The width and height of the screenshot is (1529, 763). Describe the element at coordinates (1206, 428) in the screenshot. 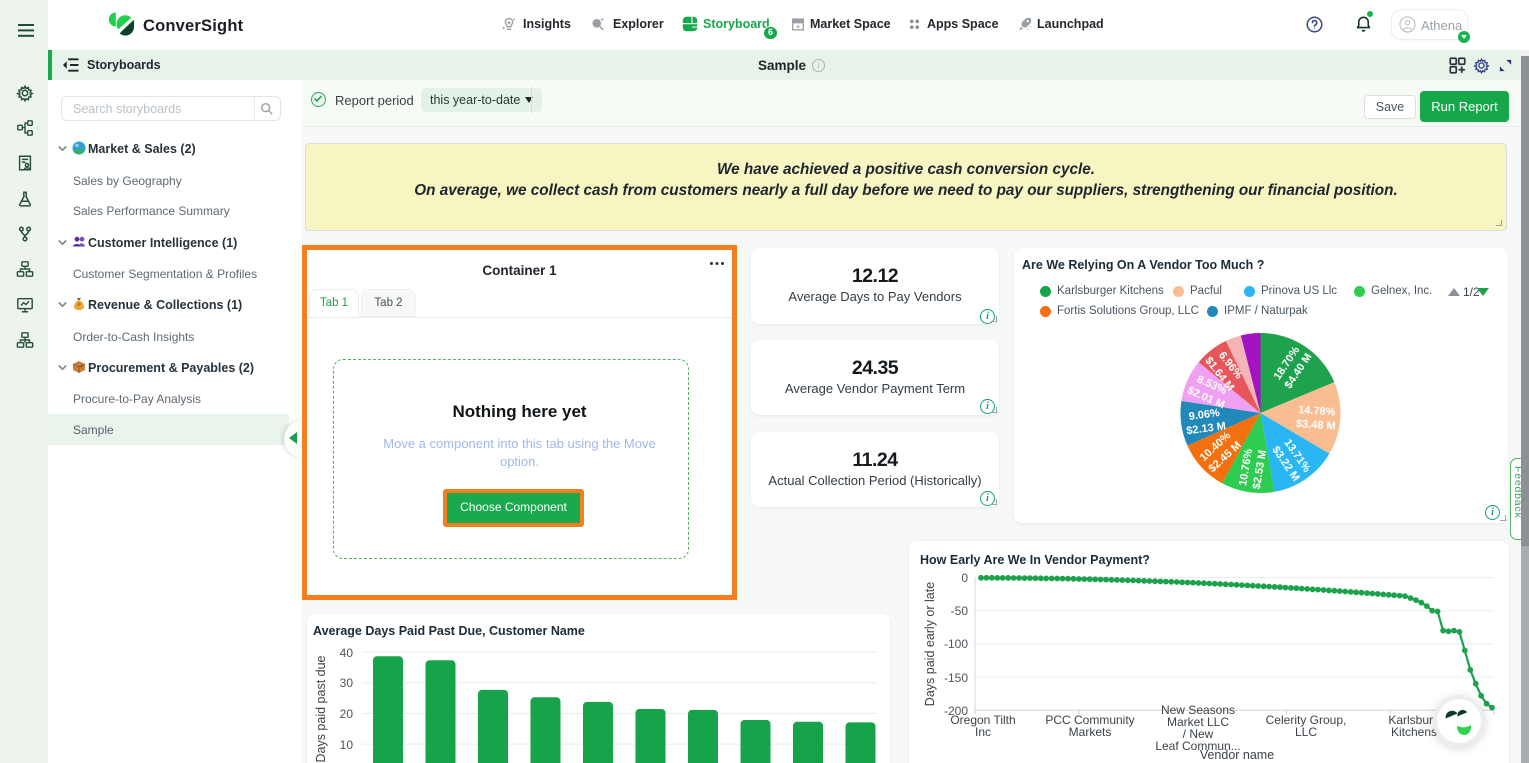

I see `svg-text: $2.13 M` at that location.